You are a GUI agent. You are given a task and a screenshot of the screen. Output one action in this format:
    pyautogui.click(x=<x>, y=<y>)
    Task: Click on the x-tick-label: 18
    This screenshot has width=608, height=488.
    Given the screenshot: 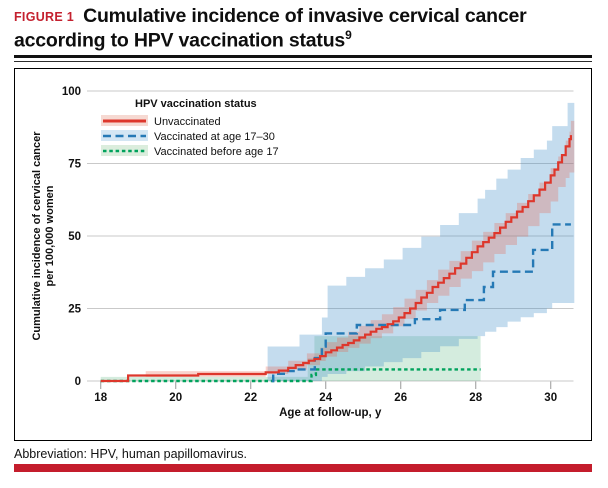 What is the action you would take?
    pyautogui.click(x=100, y=398)
    